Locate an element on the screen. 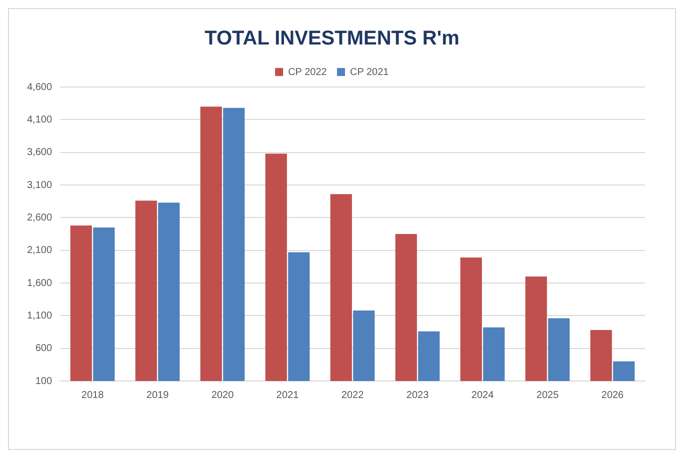 The width and height of the screenshot is (688, 462). y-tick-label: 1,600 is located at coordinates (39, 283).